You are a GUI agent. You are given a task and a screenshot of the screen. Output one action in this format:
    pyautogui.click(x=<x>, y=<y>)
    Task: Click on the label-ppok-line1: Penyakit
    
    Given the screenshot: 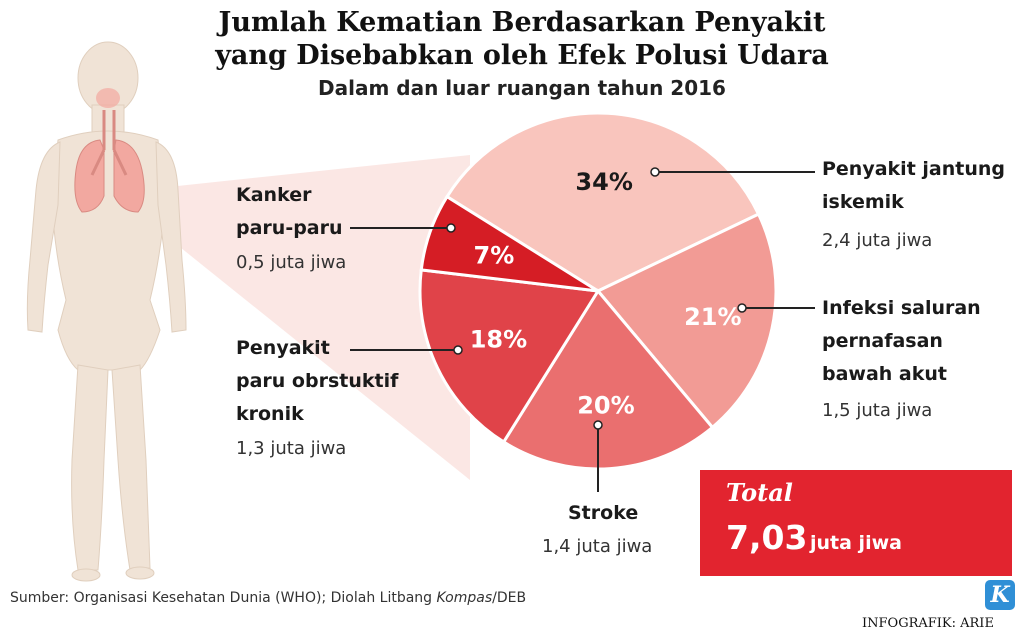 What is the action you would take?
    pyautogui.click(x=283, y=348)
    